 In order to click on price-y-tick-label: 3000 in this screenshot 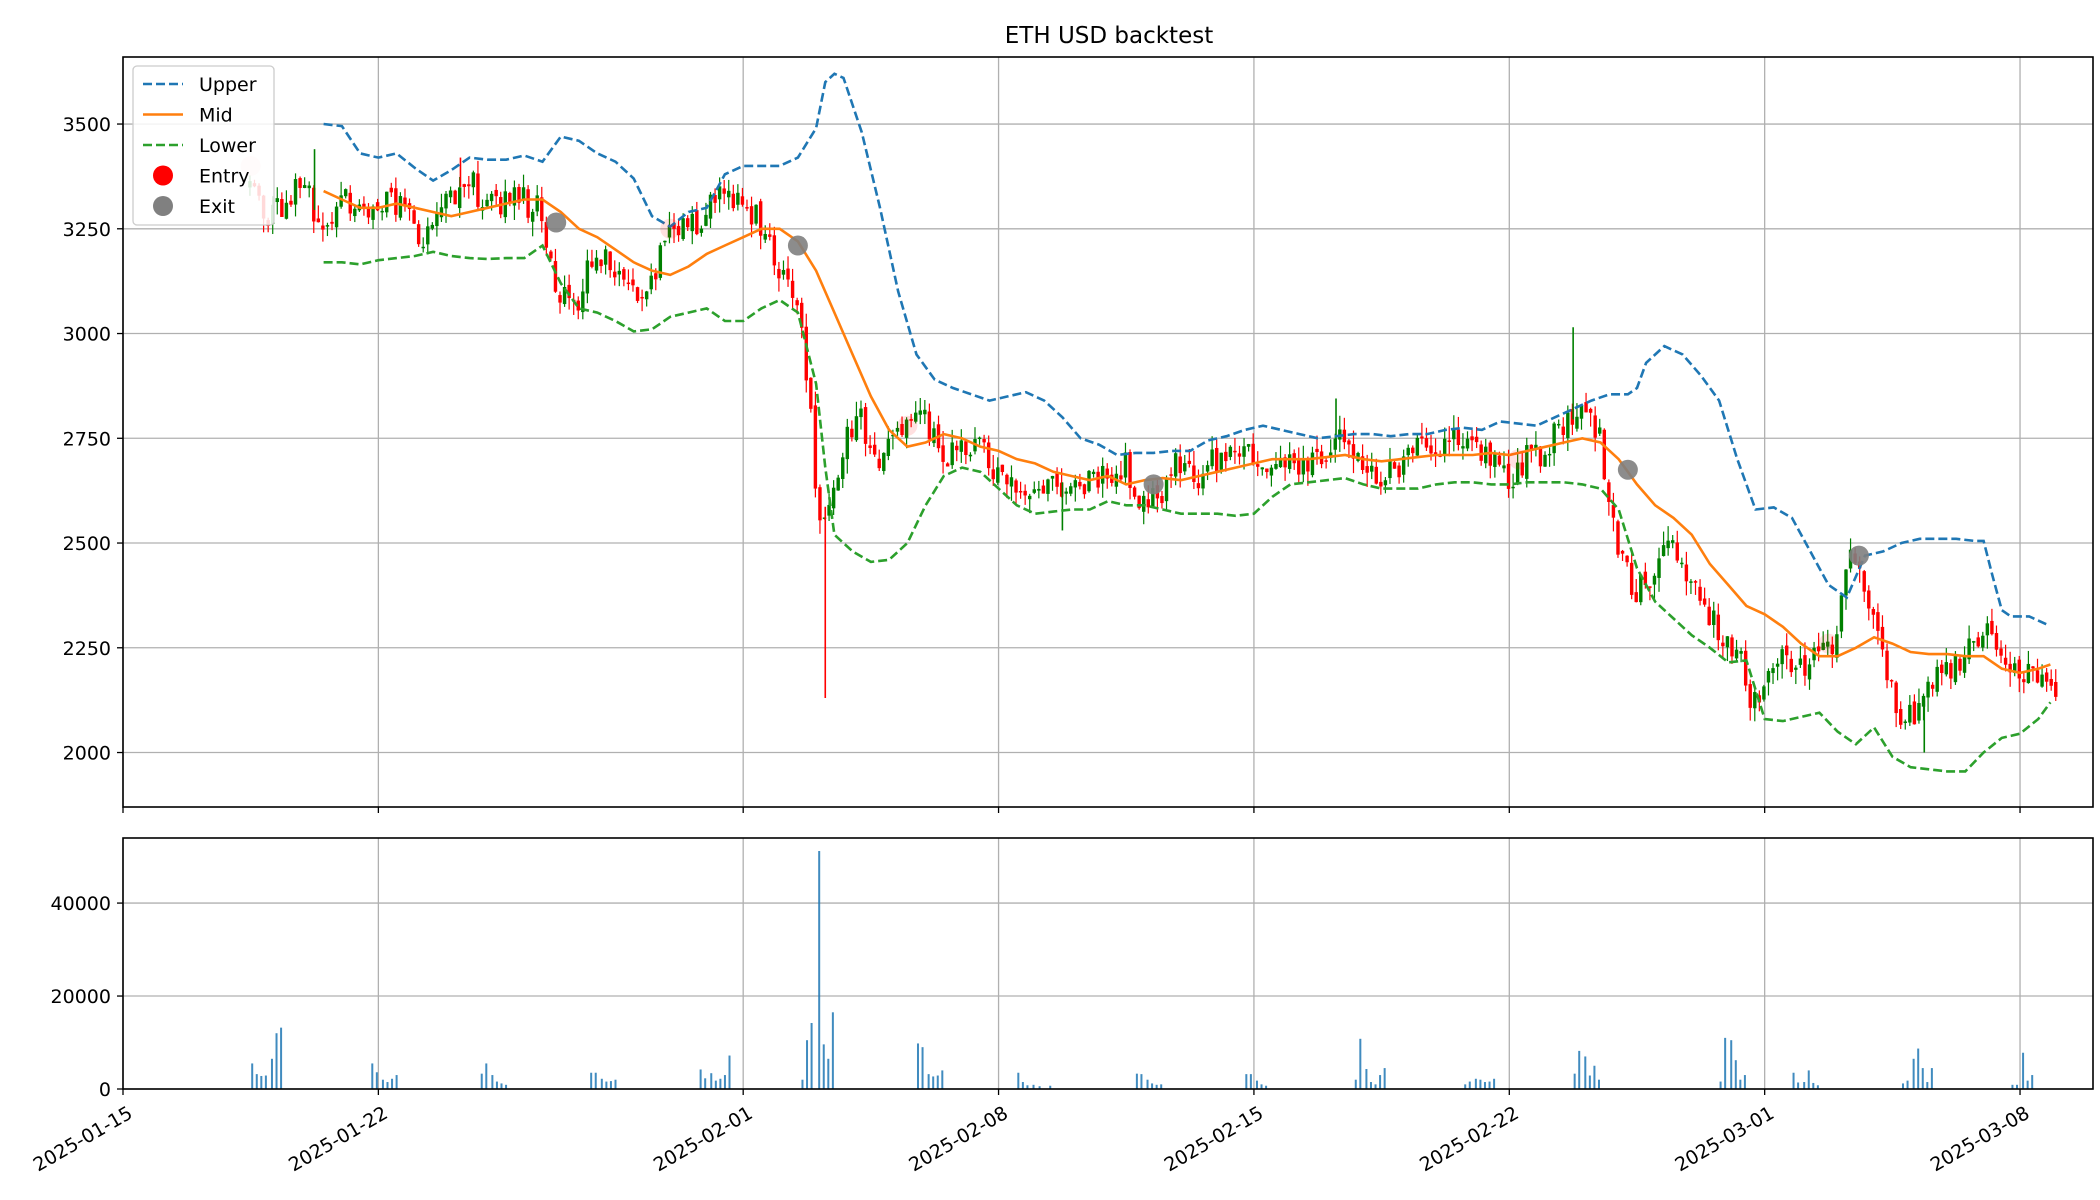, I will do `click(87, 335)`.